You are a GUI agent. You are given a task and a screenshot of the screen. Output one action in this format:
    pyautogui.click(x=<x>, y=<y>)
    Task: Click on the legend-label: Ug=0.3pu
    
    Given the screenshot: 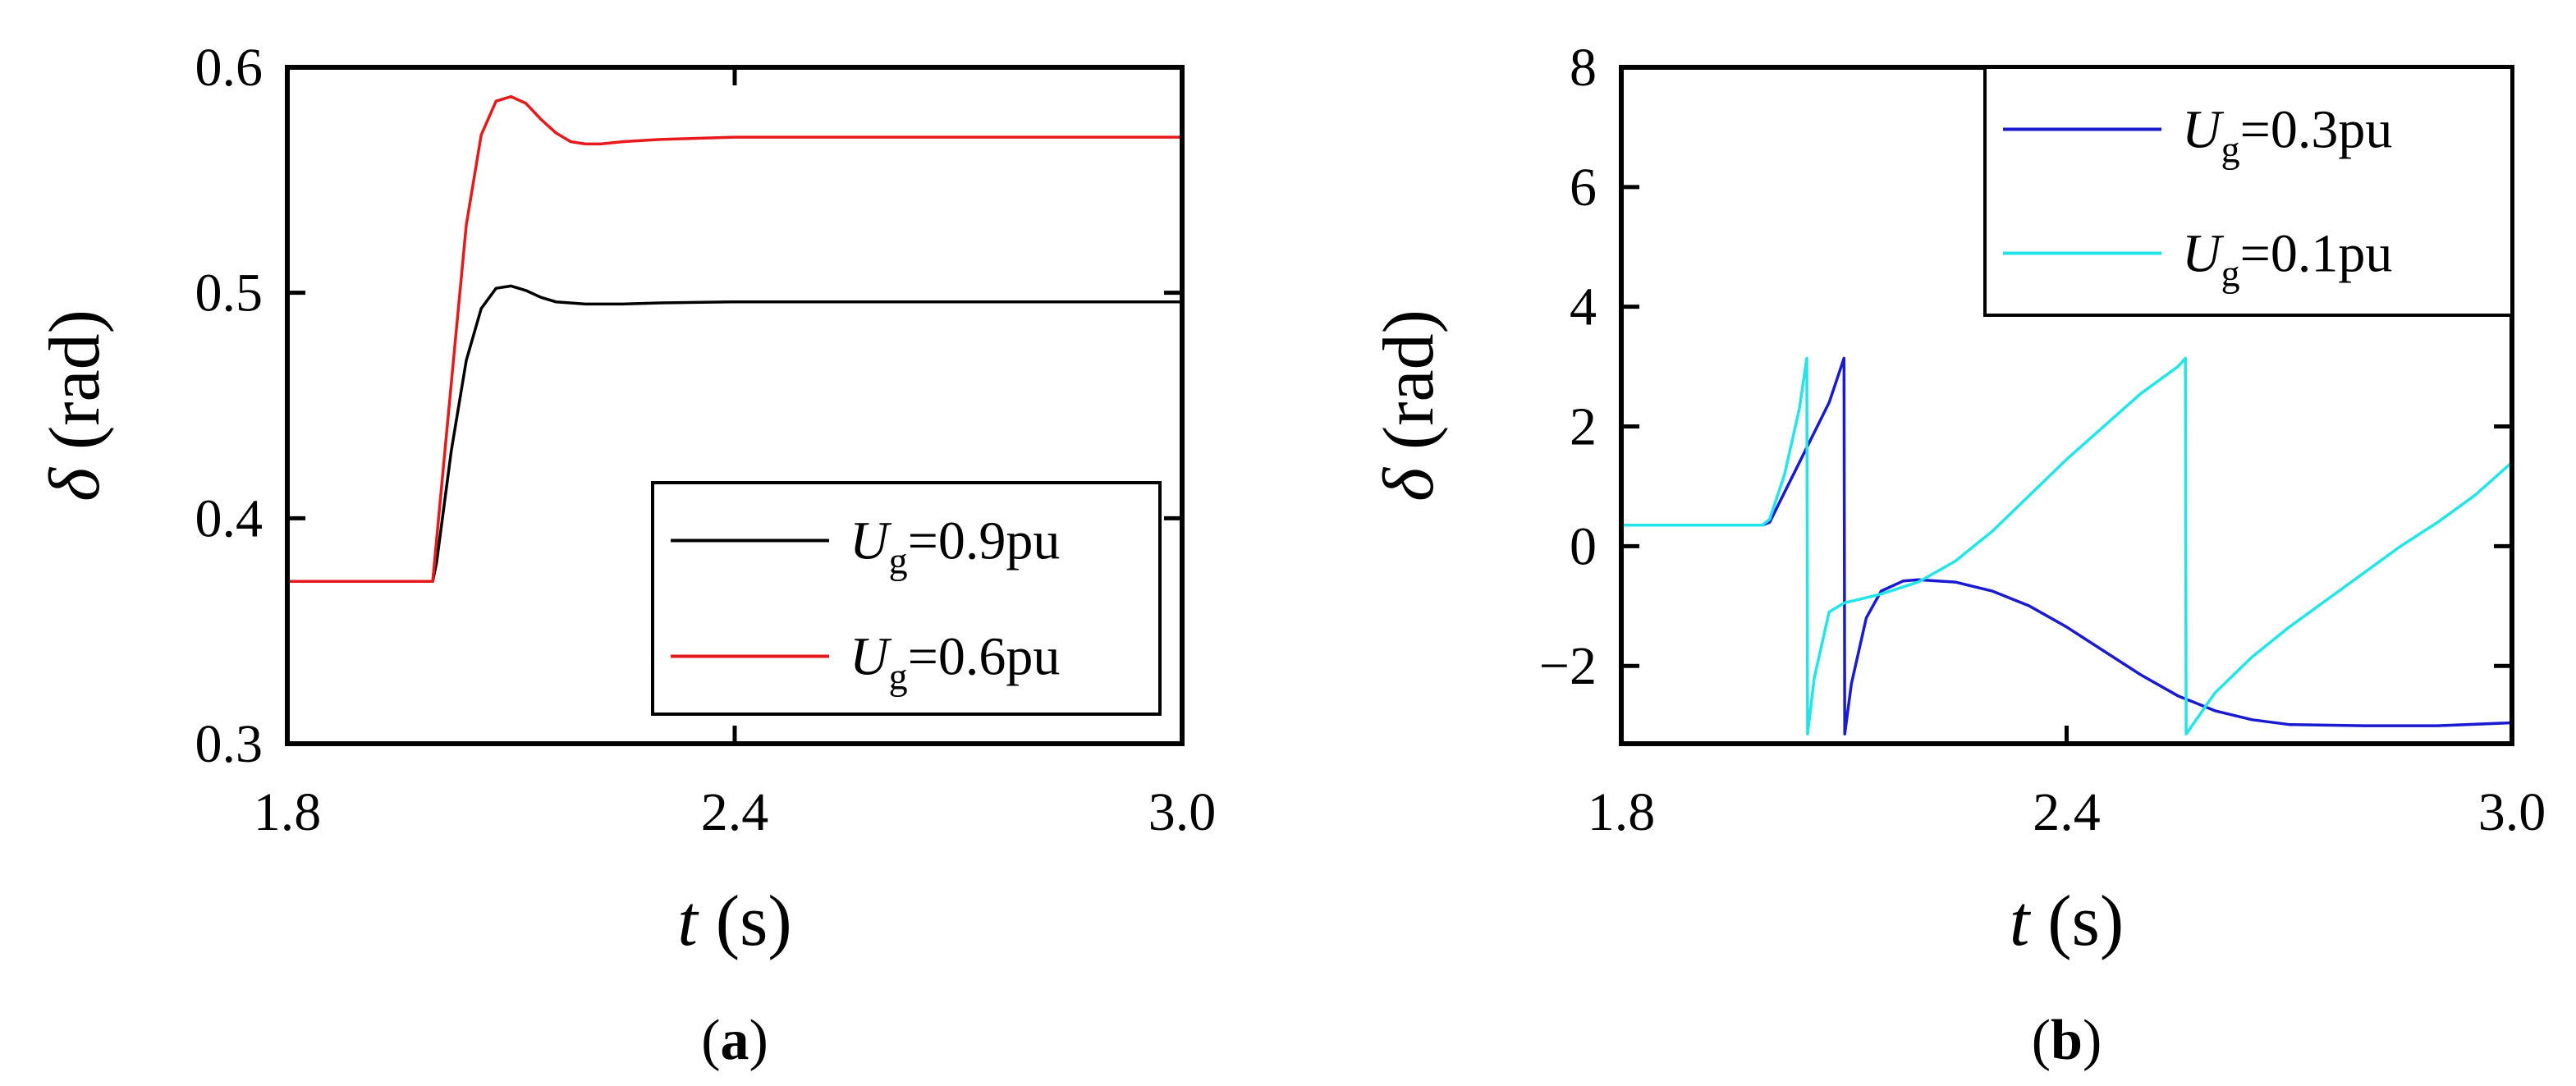 What is the action you would take?
    pyautogui.click(x=2287, y=135)
    